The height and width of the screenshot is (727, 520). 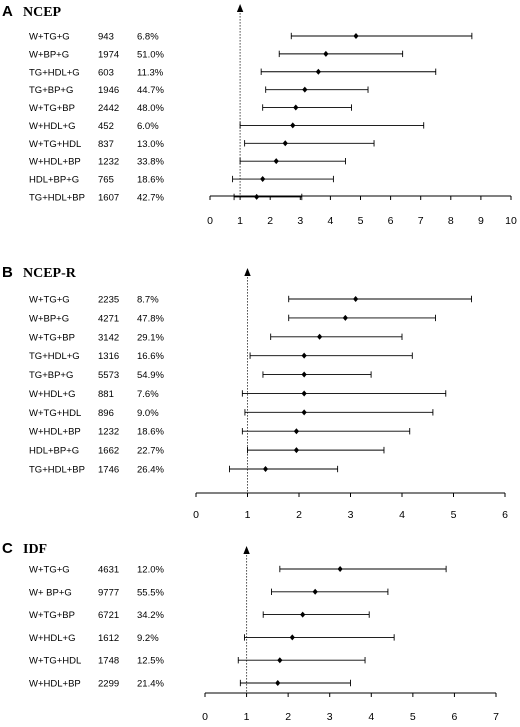 I want to click on row-n: 6721, so click(x=108, y=615).